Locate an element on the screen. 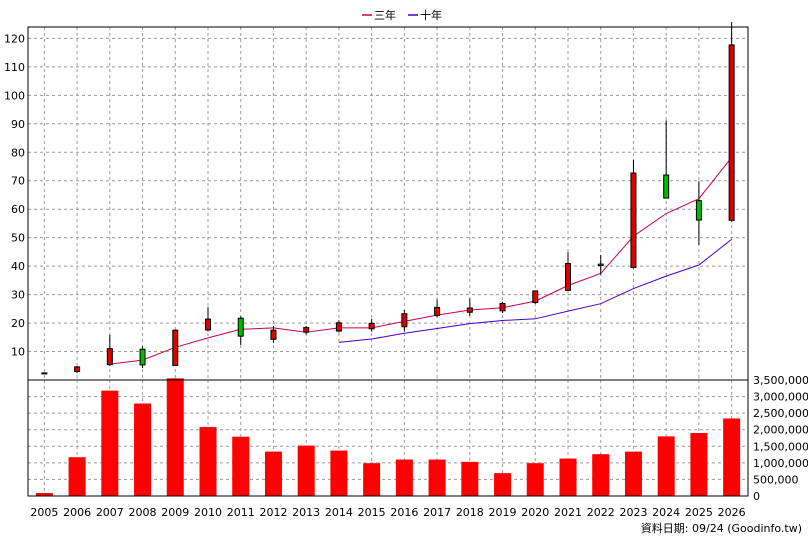 This screenshot has width=808, height=540. volume-tick-label: 1,500,000 is located at coordinates (780, 446).